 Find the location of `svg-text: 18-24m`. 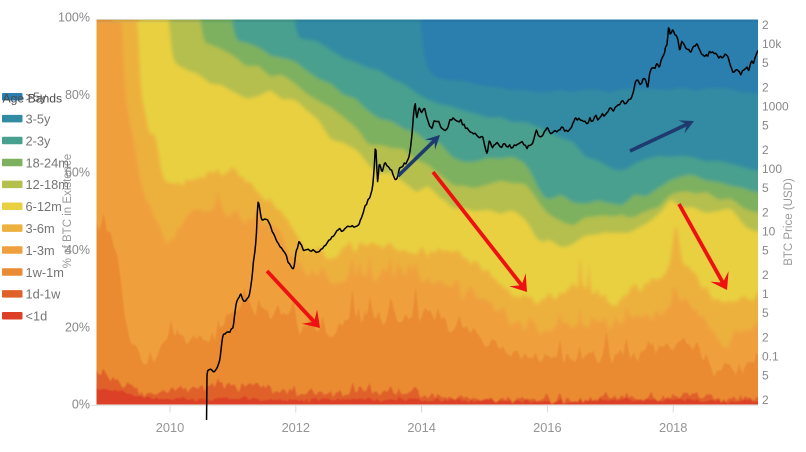

svg-text: 18-24m is located at coordinates (47, 162).